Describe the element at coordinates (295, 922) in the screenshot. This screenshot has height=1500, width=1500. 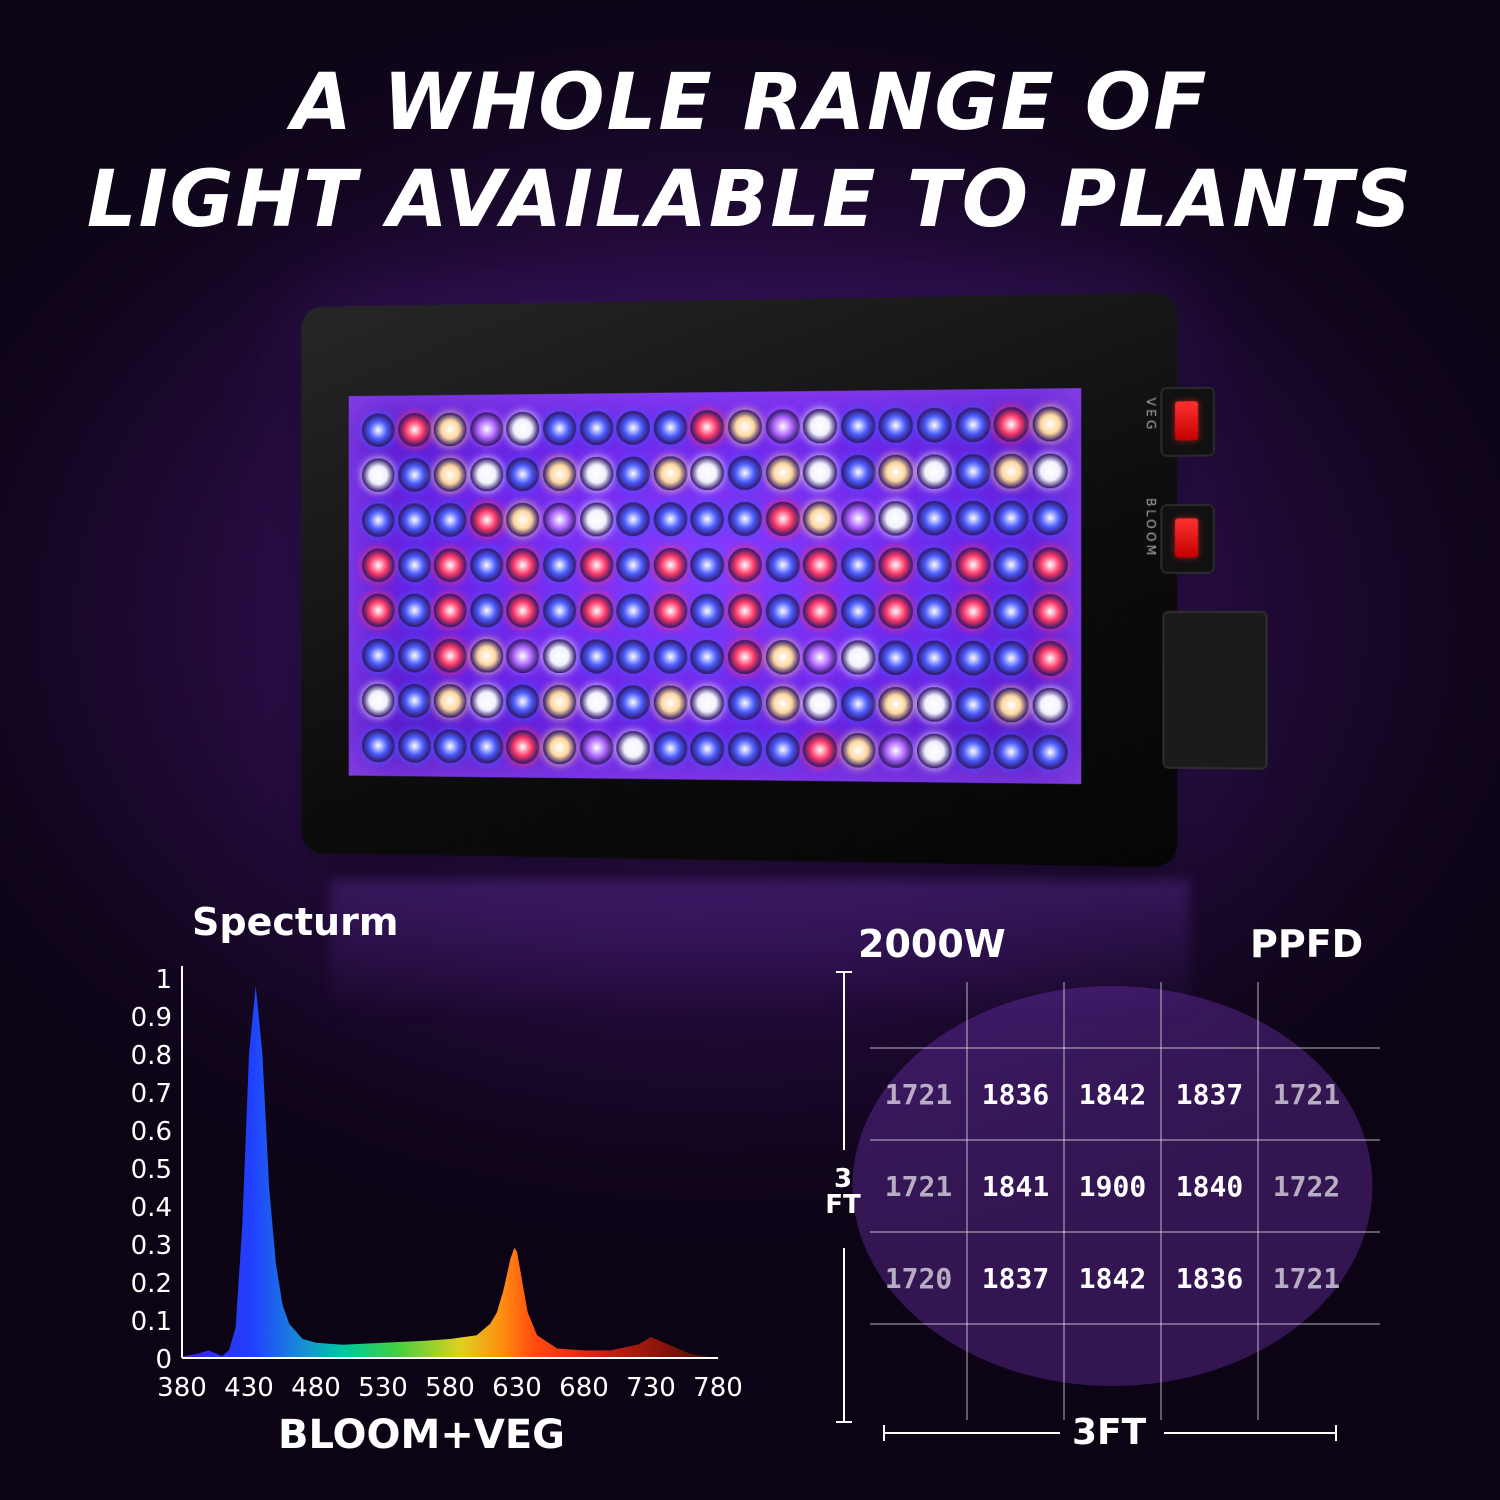
I see `spectrum-chart-title: Specturm` at that location.